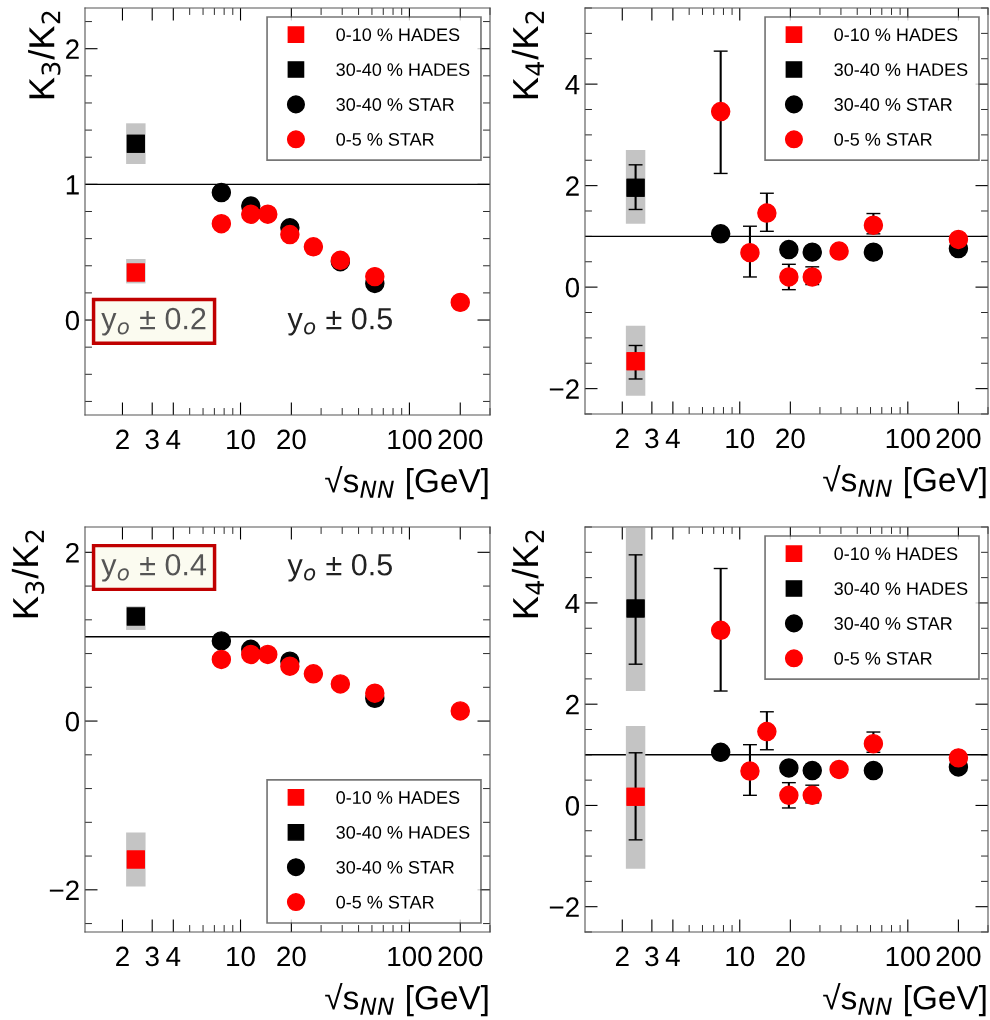 The width and height of the screenshot is (990, 1020). What do you see at coordinates (153, 321) in the screenshot?
I see `annotation: y$_{o}$ ± 0.2` at bounding box center [153, 321].